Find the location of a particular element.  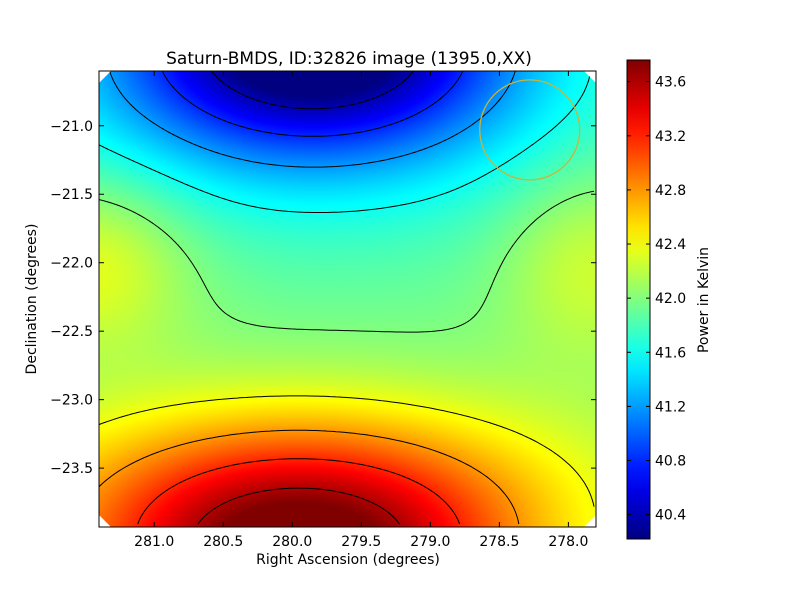

colorbar-tick-label: 41.2 is located at coordinates (670, 407).